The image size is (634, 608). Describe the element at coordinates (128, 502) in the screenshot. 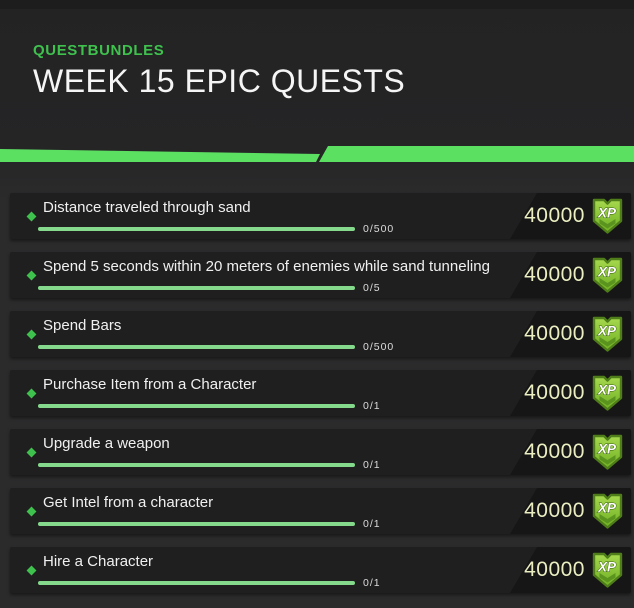

I see `quest-title: Get Intel from a character` at that location.